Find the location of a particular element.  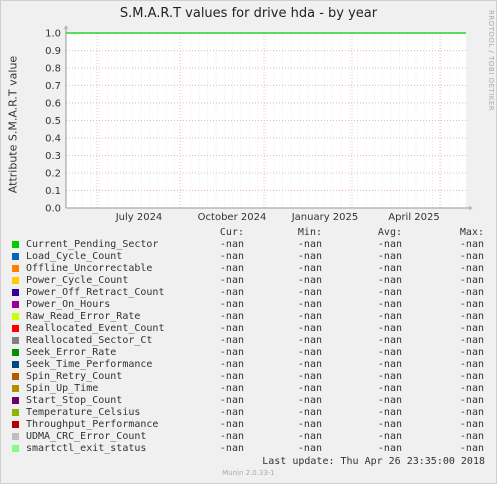

legend-series-name: Power_Off_Retract_Count is located at coordinates (95, 292).